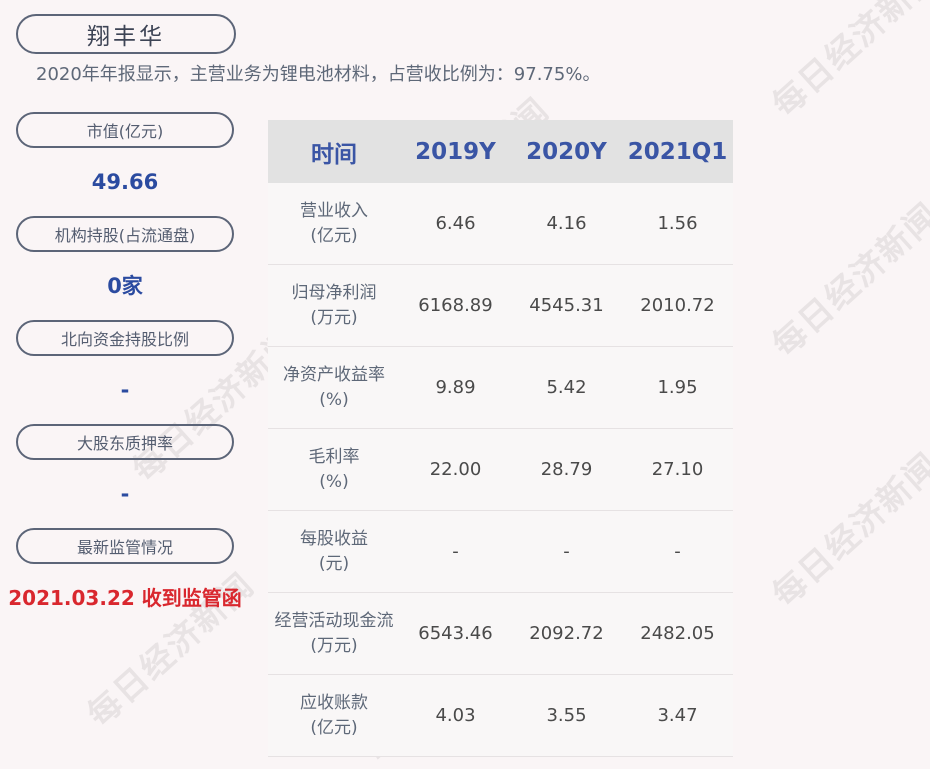 This screenshot has width=930, height=769. Describe the element at coordinates (455, 151) in the screenshot. I see `column-header-2019y: 2019Y` at that location.